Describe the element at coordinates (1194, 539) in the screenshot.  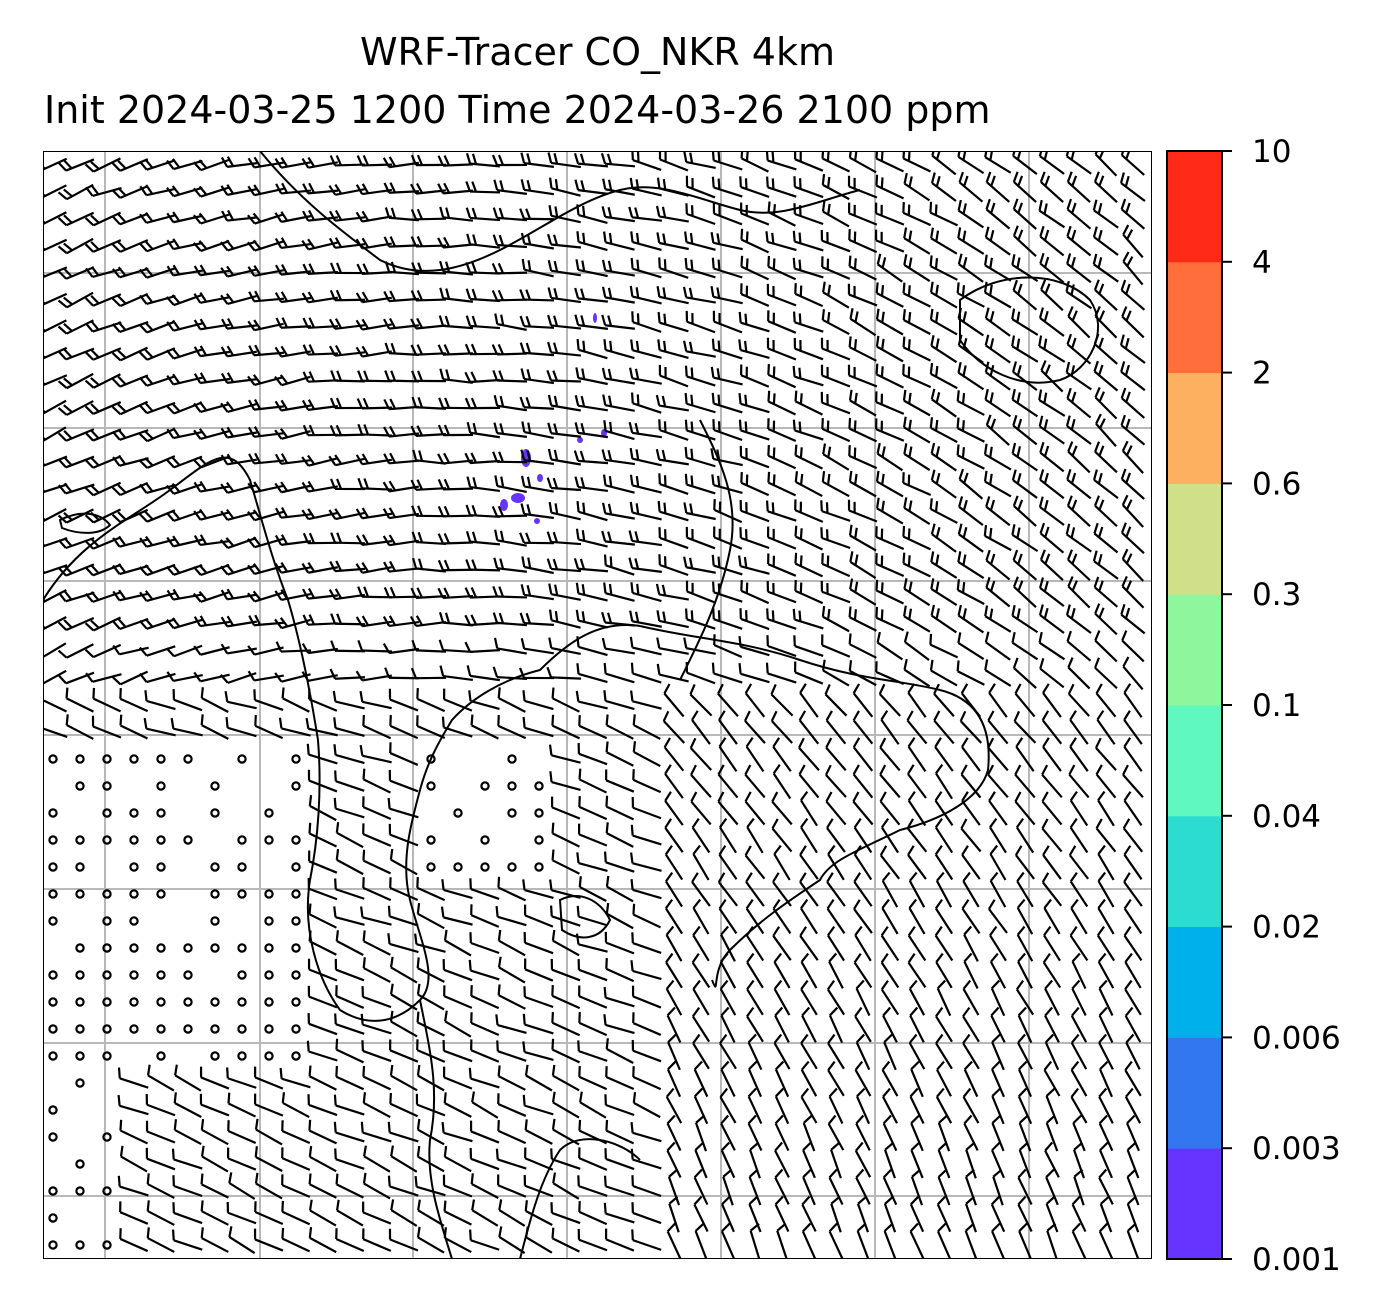
I see `colorbar-bin` at that location.